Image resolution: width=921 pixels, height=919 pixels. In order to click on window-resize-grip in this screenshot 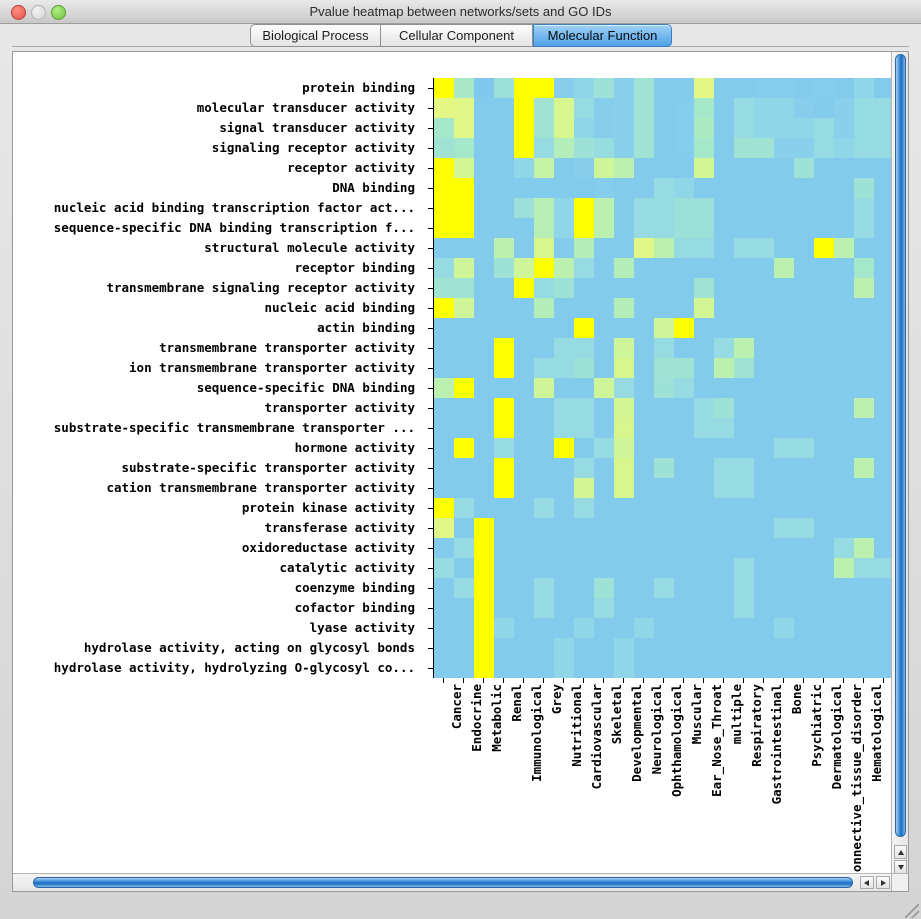, I will do `click(912, 911)`.